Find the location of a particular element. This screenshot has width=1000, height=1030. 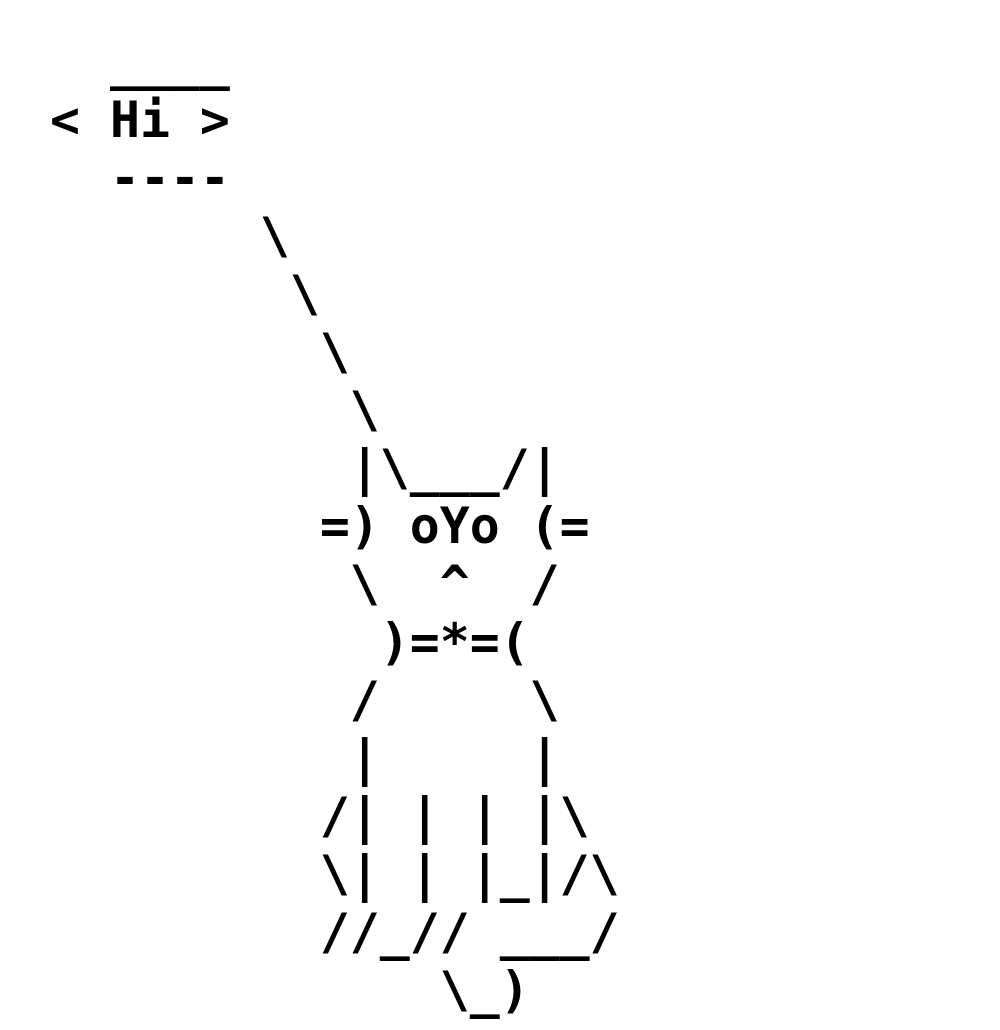

cat-shoulders: / \ is located at coordinates (305, 700).